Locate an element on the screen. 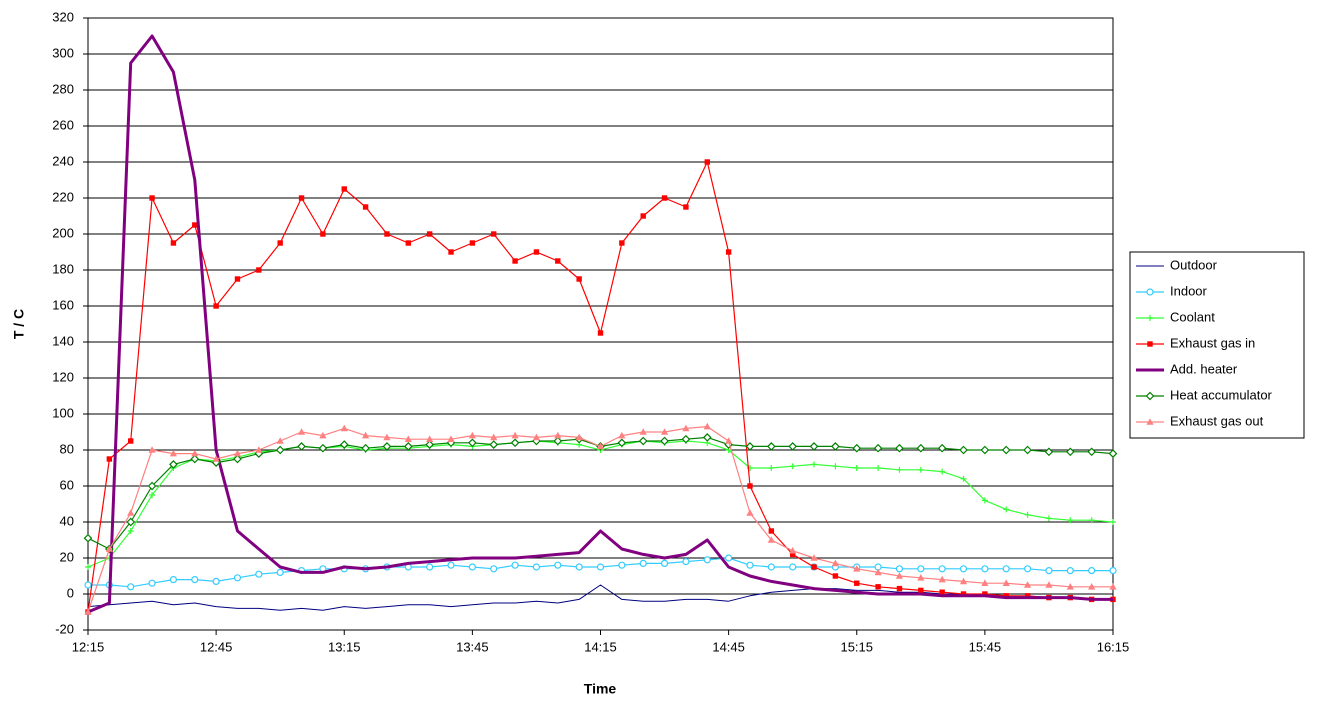 The height and width of the screenshot is (706, 1342). y-tick-label: -20 is located at coordinates (64, 628).